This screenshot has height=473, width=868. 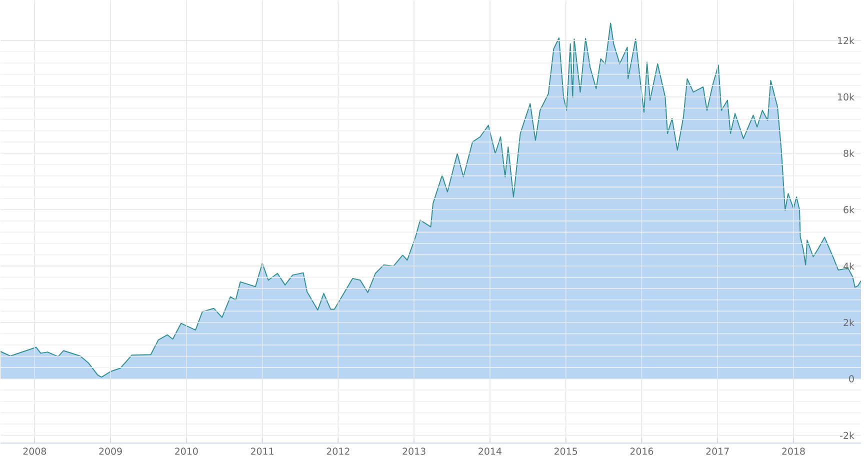 What do you see at coordinates (846, 96) in the screenshot?
I see `y-tick-label: 10k` at bounding box center [846, 96].